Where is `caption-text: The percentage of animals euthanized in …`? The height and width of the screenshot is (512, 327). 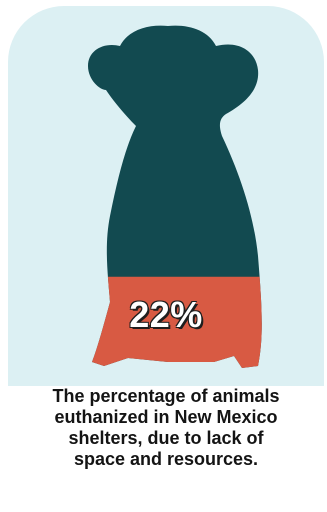 caption-text: The percentage of animals euthanized in … is located at coordinates (166, 427).